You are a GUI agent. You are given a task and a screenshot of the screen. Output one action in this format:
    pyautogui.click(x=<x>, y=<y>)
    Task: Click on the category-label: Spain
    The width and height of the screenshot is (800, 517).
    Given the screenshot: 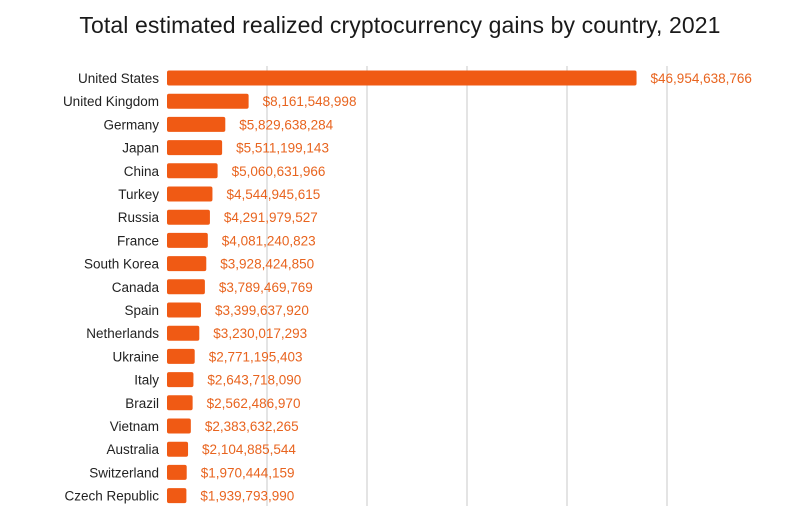 What is the action you would take?
    pyautogui.click(x=141, y=310)
    